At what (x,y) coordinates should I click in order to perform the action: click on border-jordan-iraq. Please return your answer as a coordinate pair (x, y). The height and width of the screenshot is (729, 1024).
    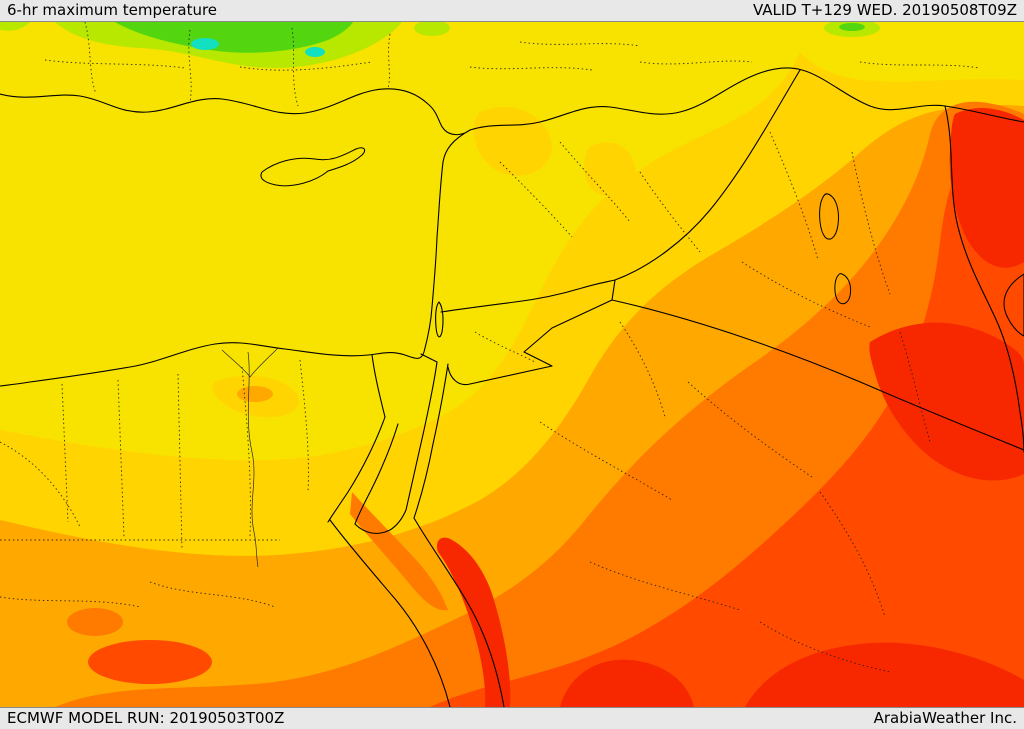
    Looking at the image, I should click on (613, 290).